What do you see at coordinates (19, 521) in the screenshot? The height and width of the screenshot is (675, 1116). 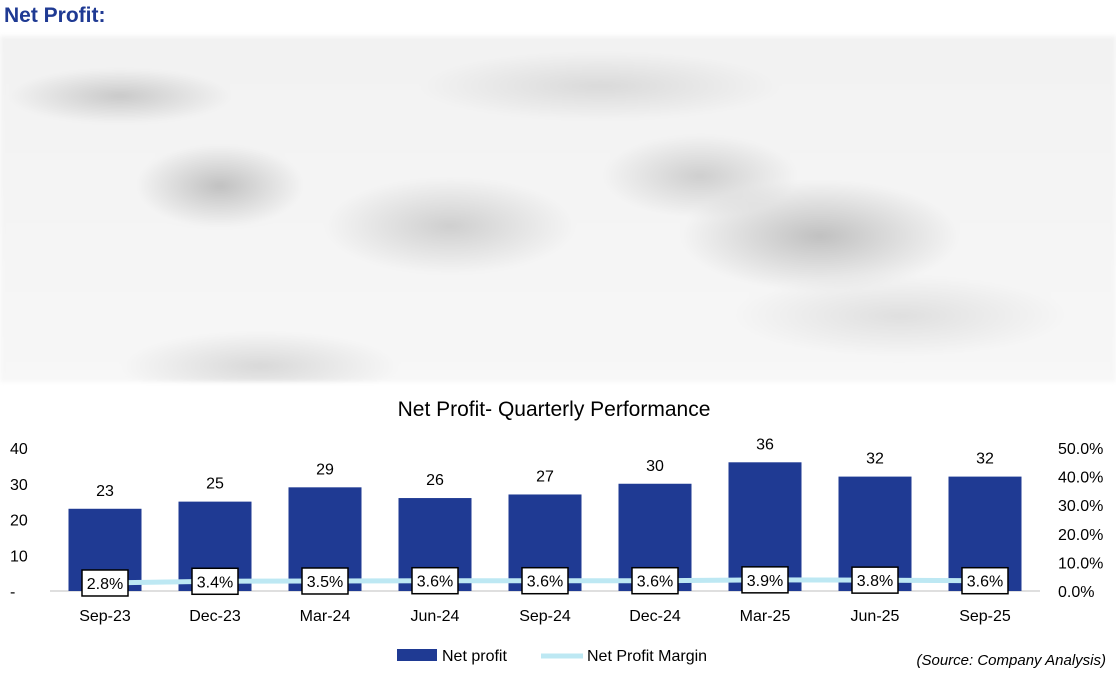 I see `left-axis-tick-label: 20` at bounding box center [19, 521].